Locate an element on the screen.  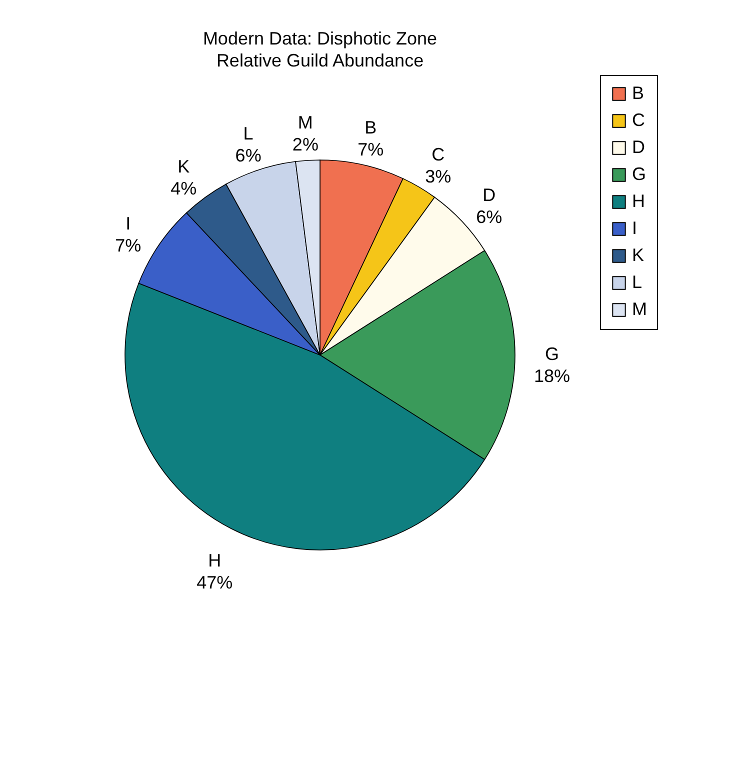
slice-label: K is located at coordinates (184, 166).